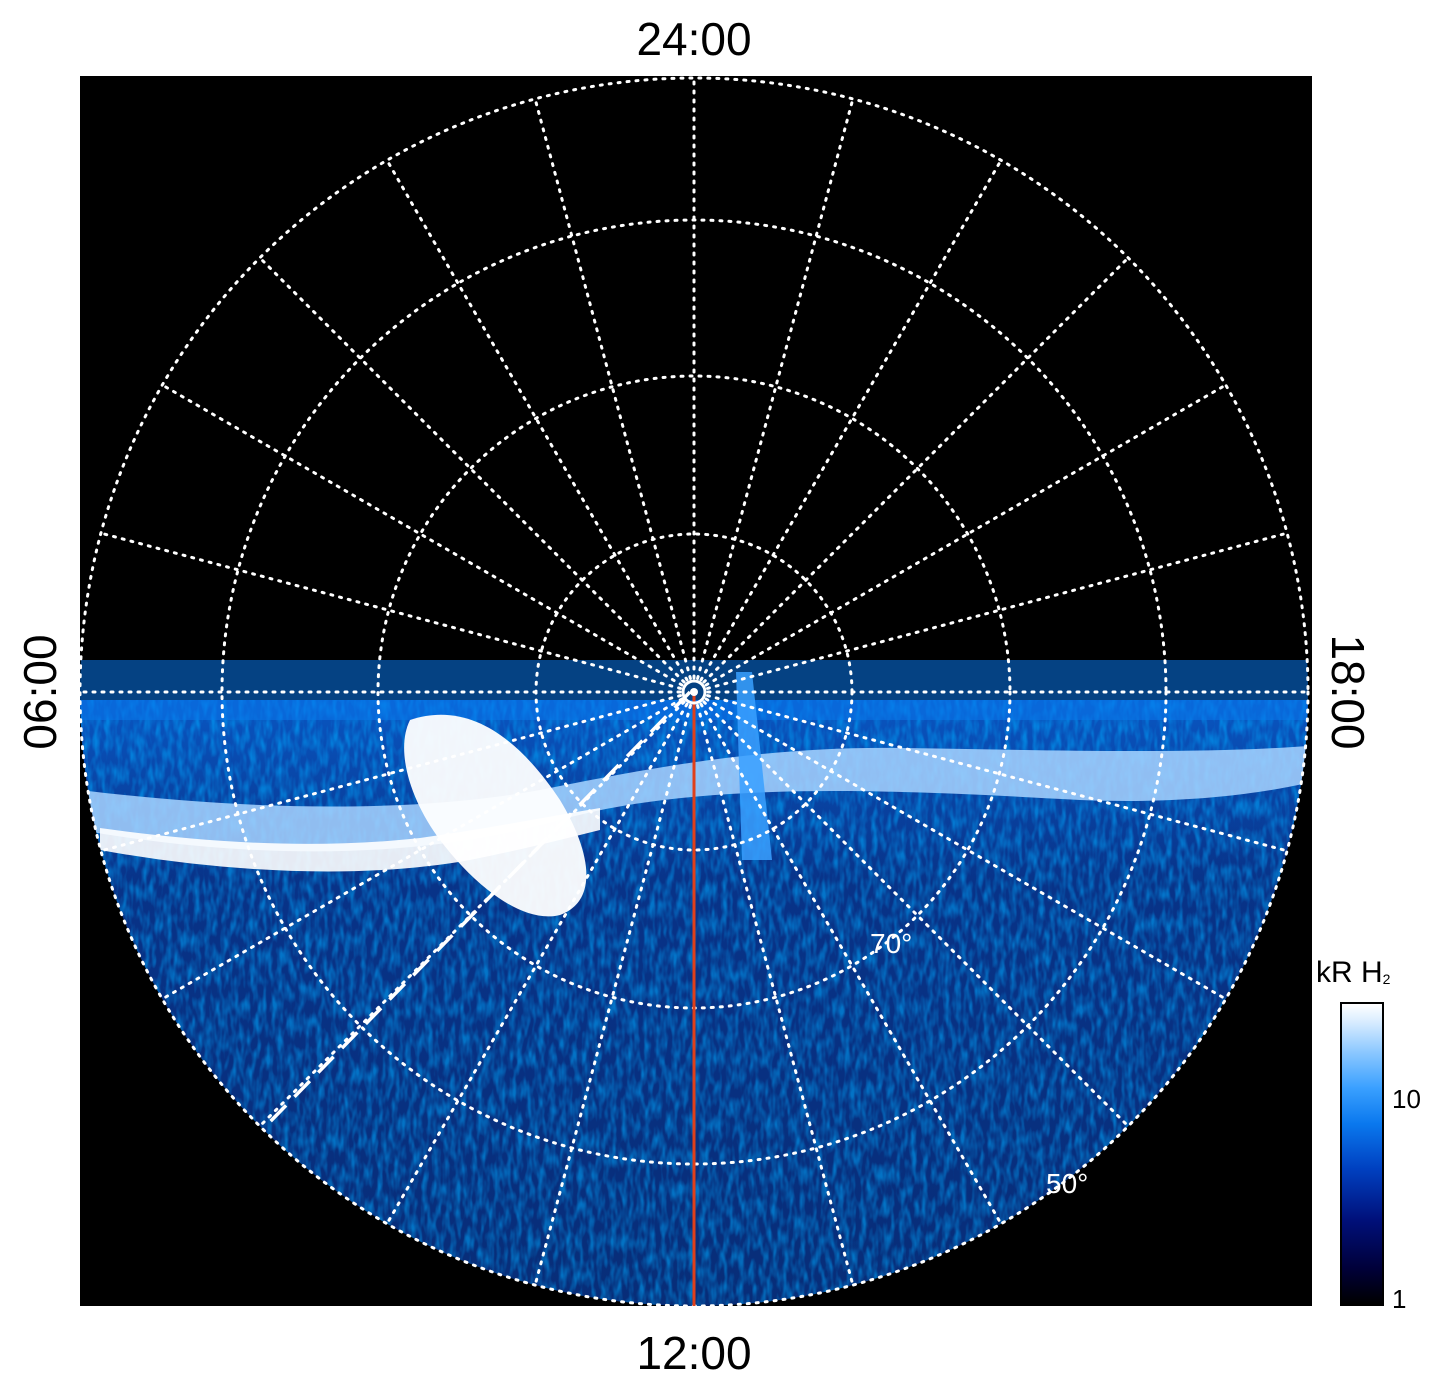  What do you see at coordinates (694, 1353) in the screenshot?
I see `local-time-label-noon: 12:00` at bounding box center [694, 1353].